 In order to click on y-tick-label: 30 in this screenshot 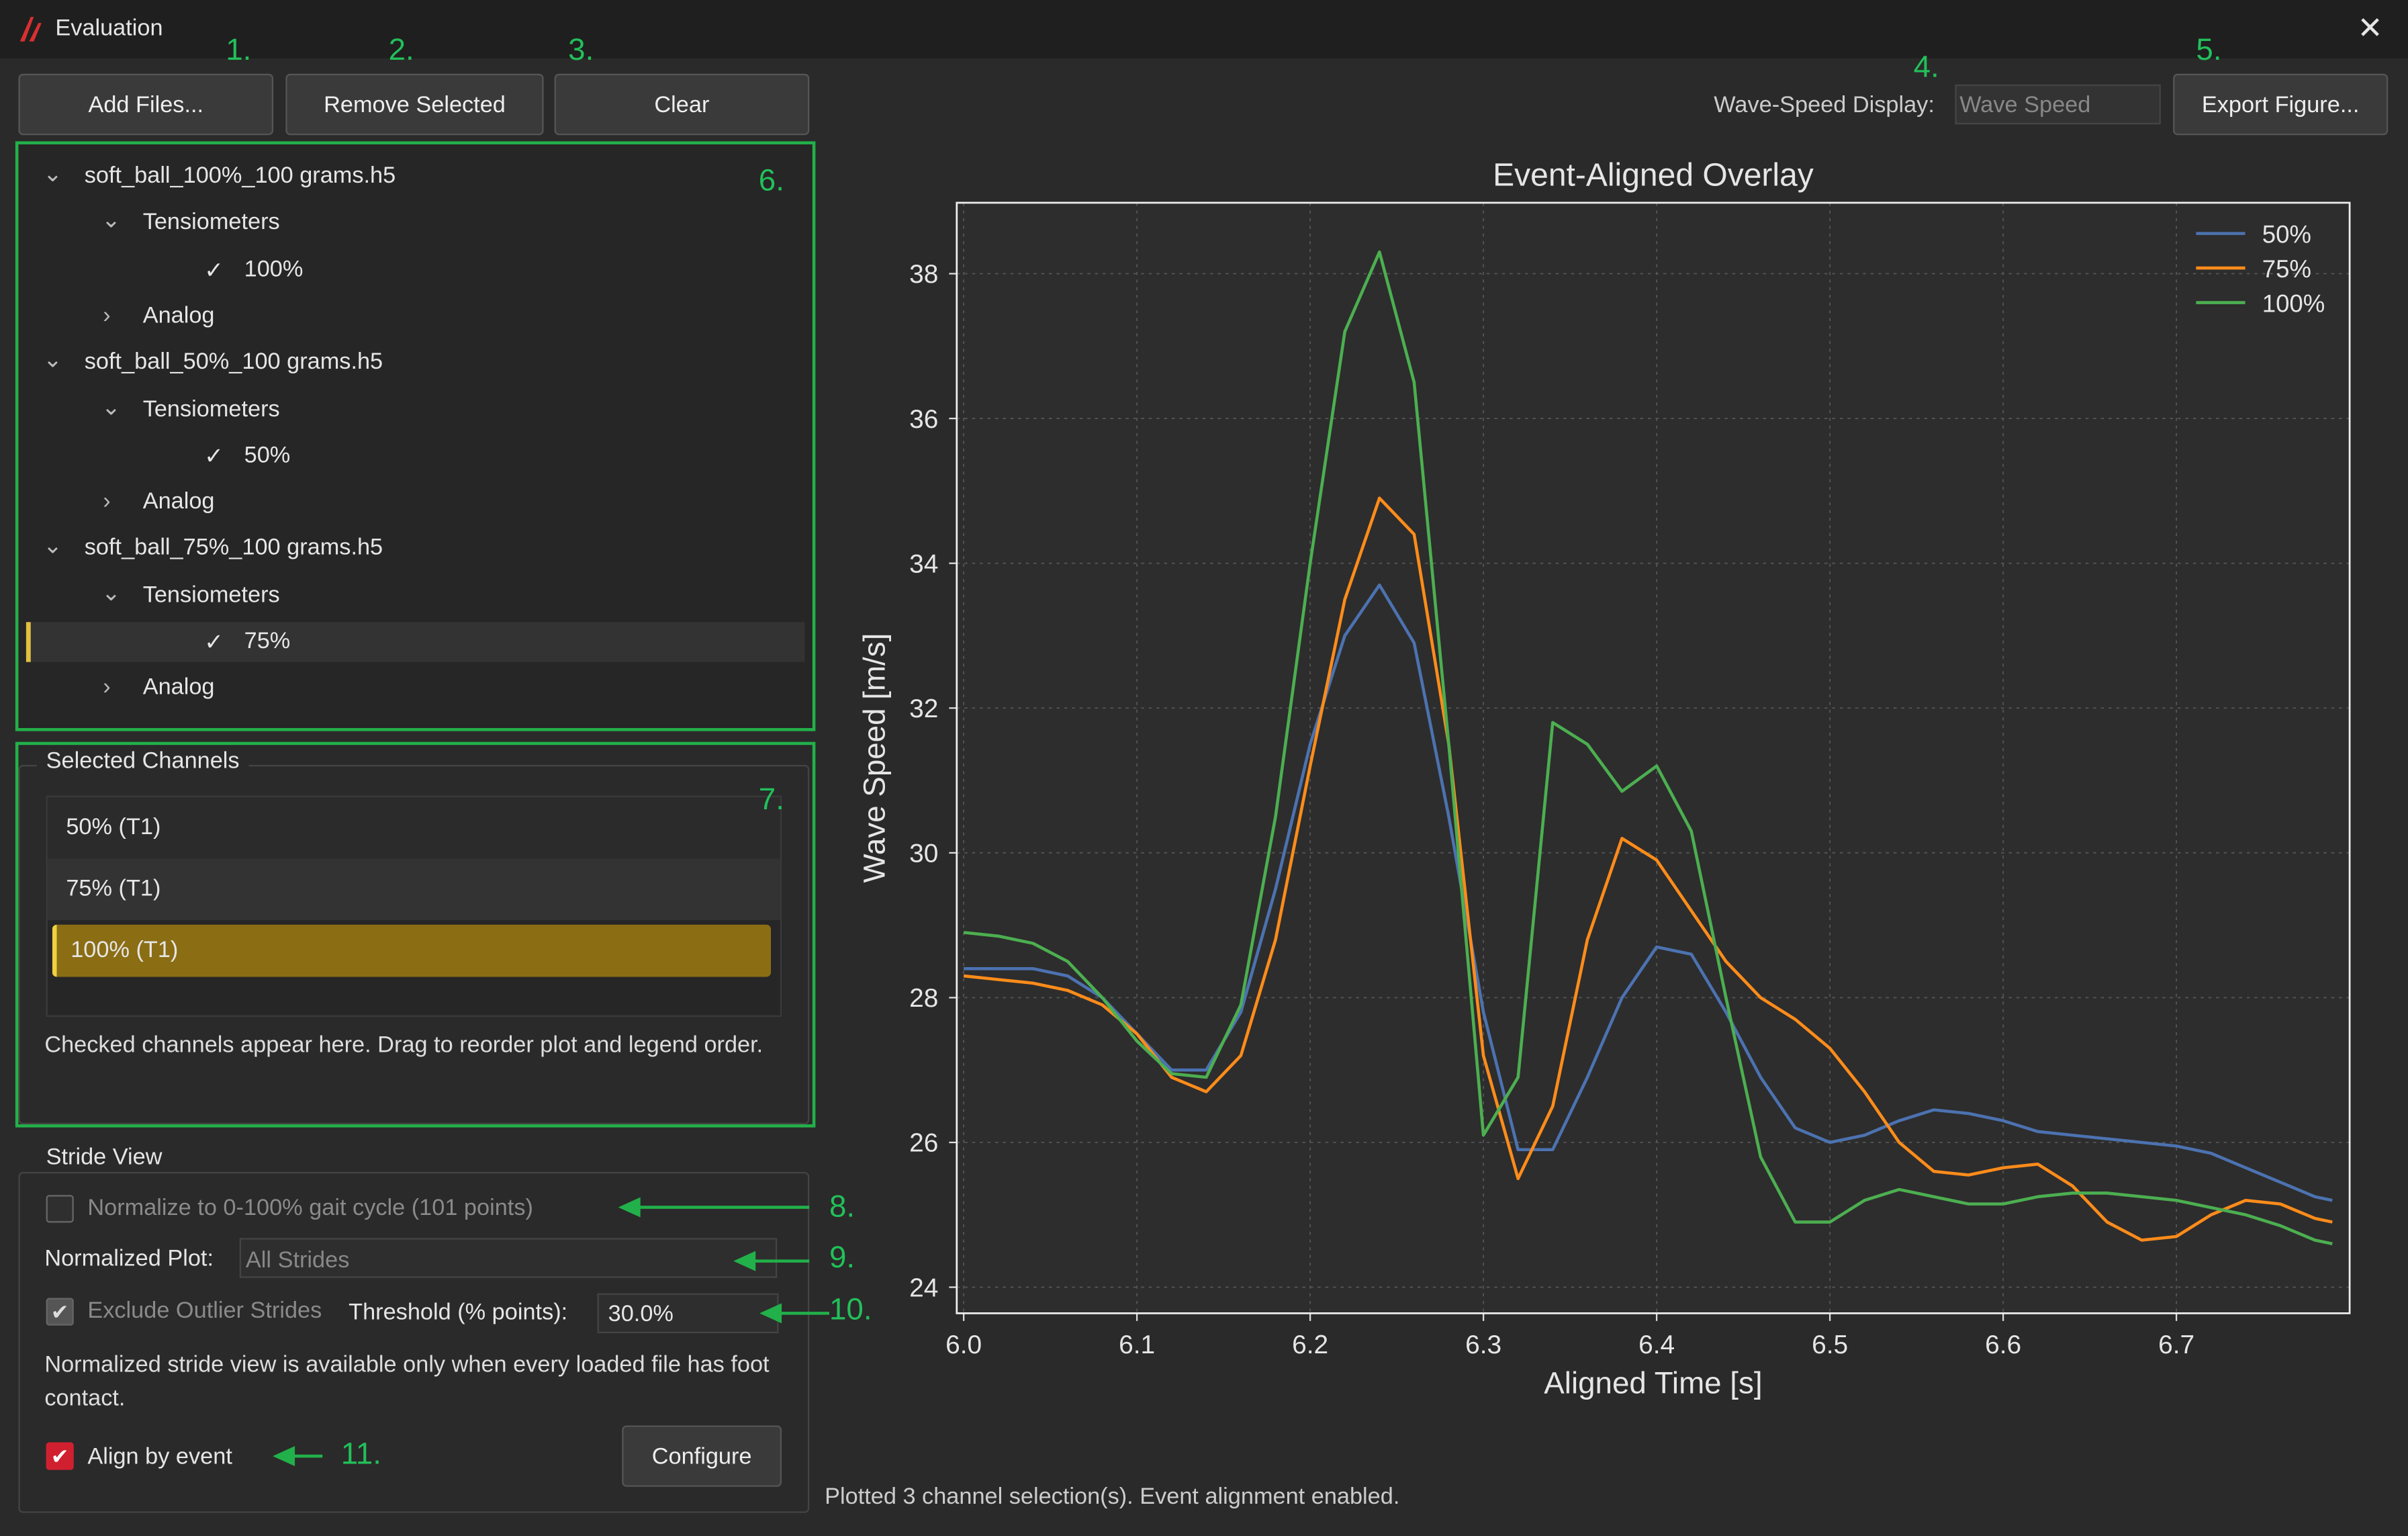, I will do `click(923, 854)`.